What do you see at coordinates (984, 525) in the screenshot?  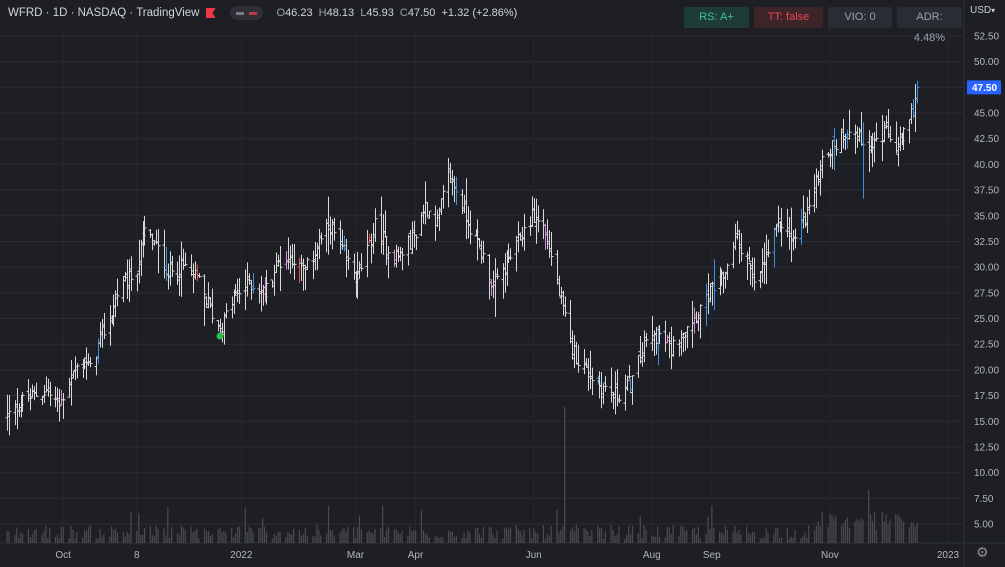 I see `y-tick-label: 5.00` at bounding box center [984, 525].